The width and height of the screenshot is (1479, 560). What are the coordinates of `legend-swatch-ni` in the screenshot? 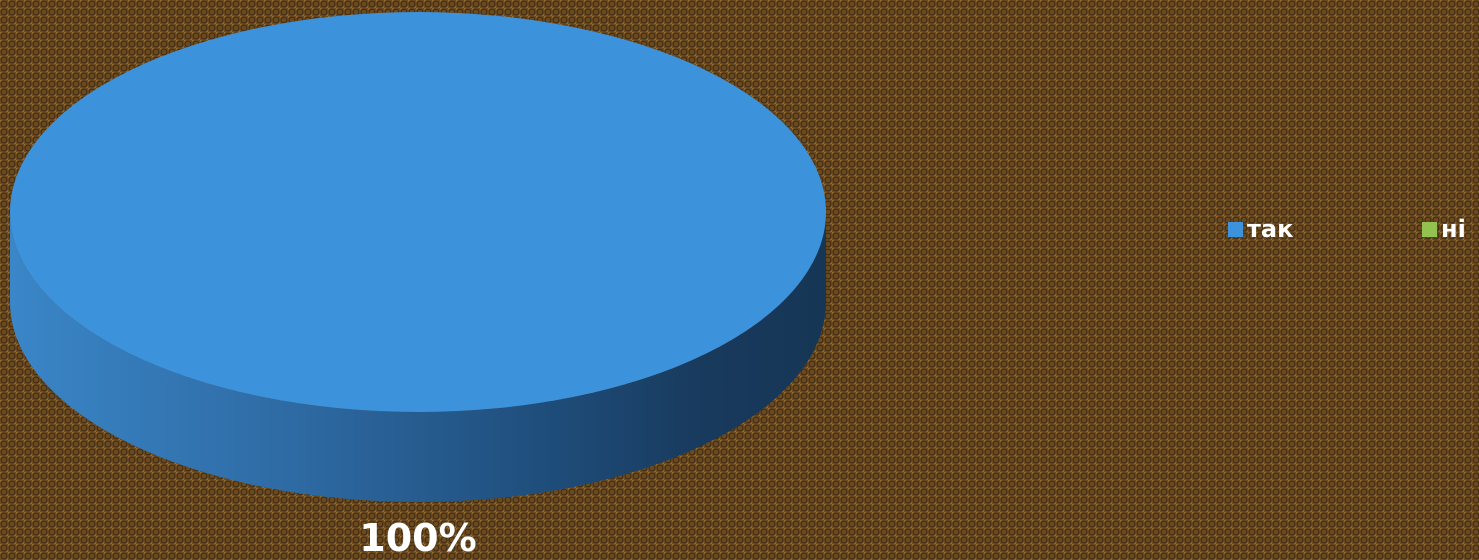 It's located at (1429, 229).